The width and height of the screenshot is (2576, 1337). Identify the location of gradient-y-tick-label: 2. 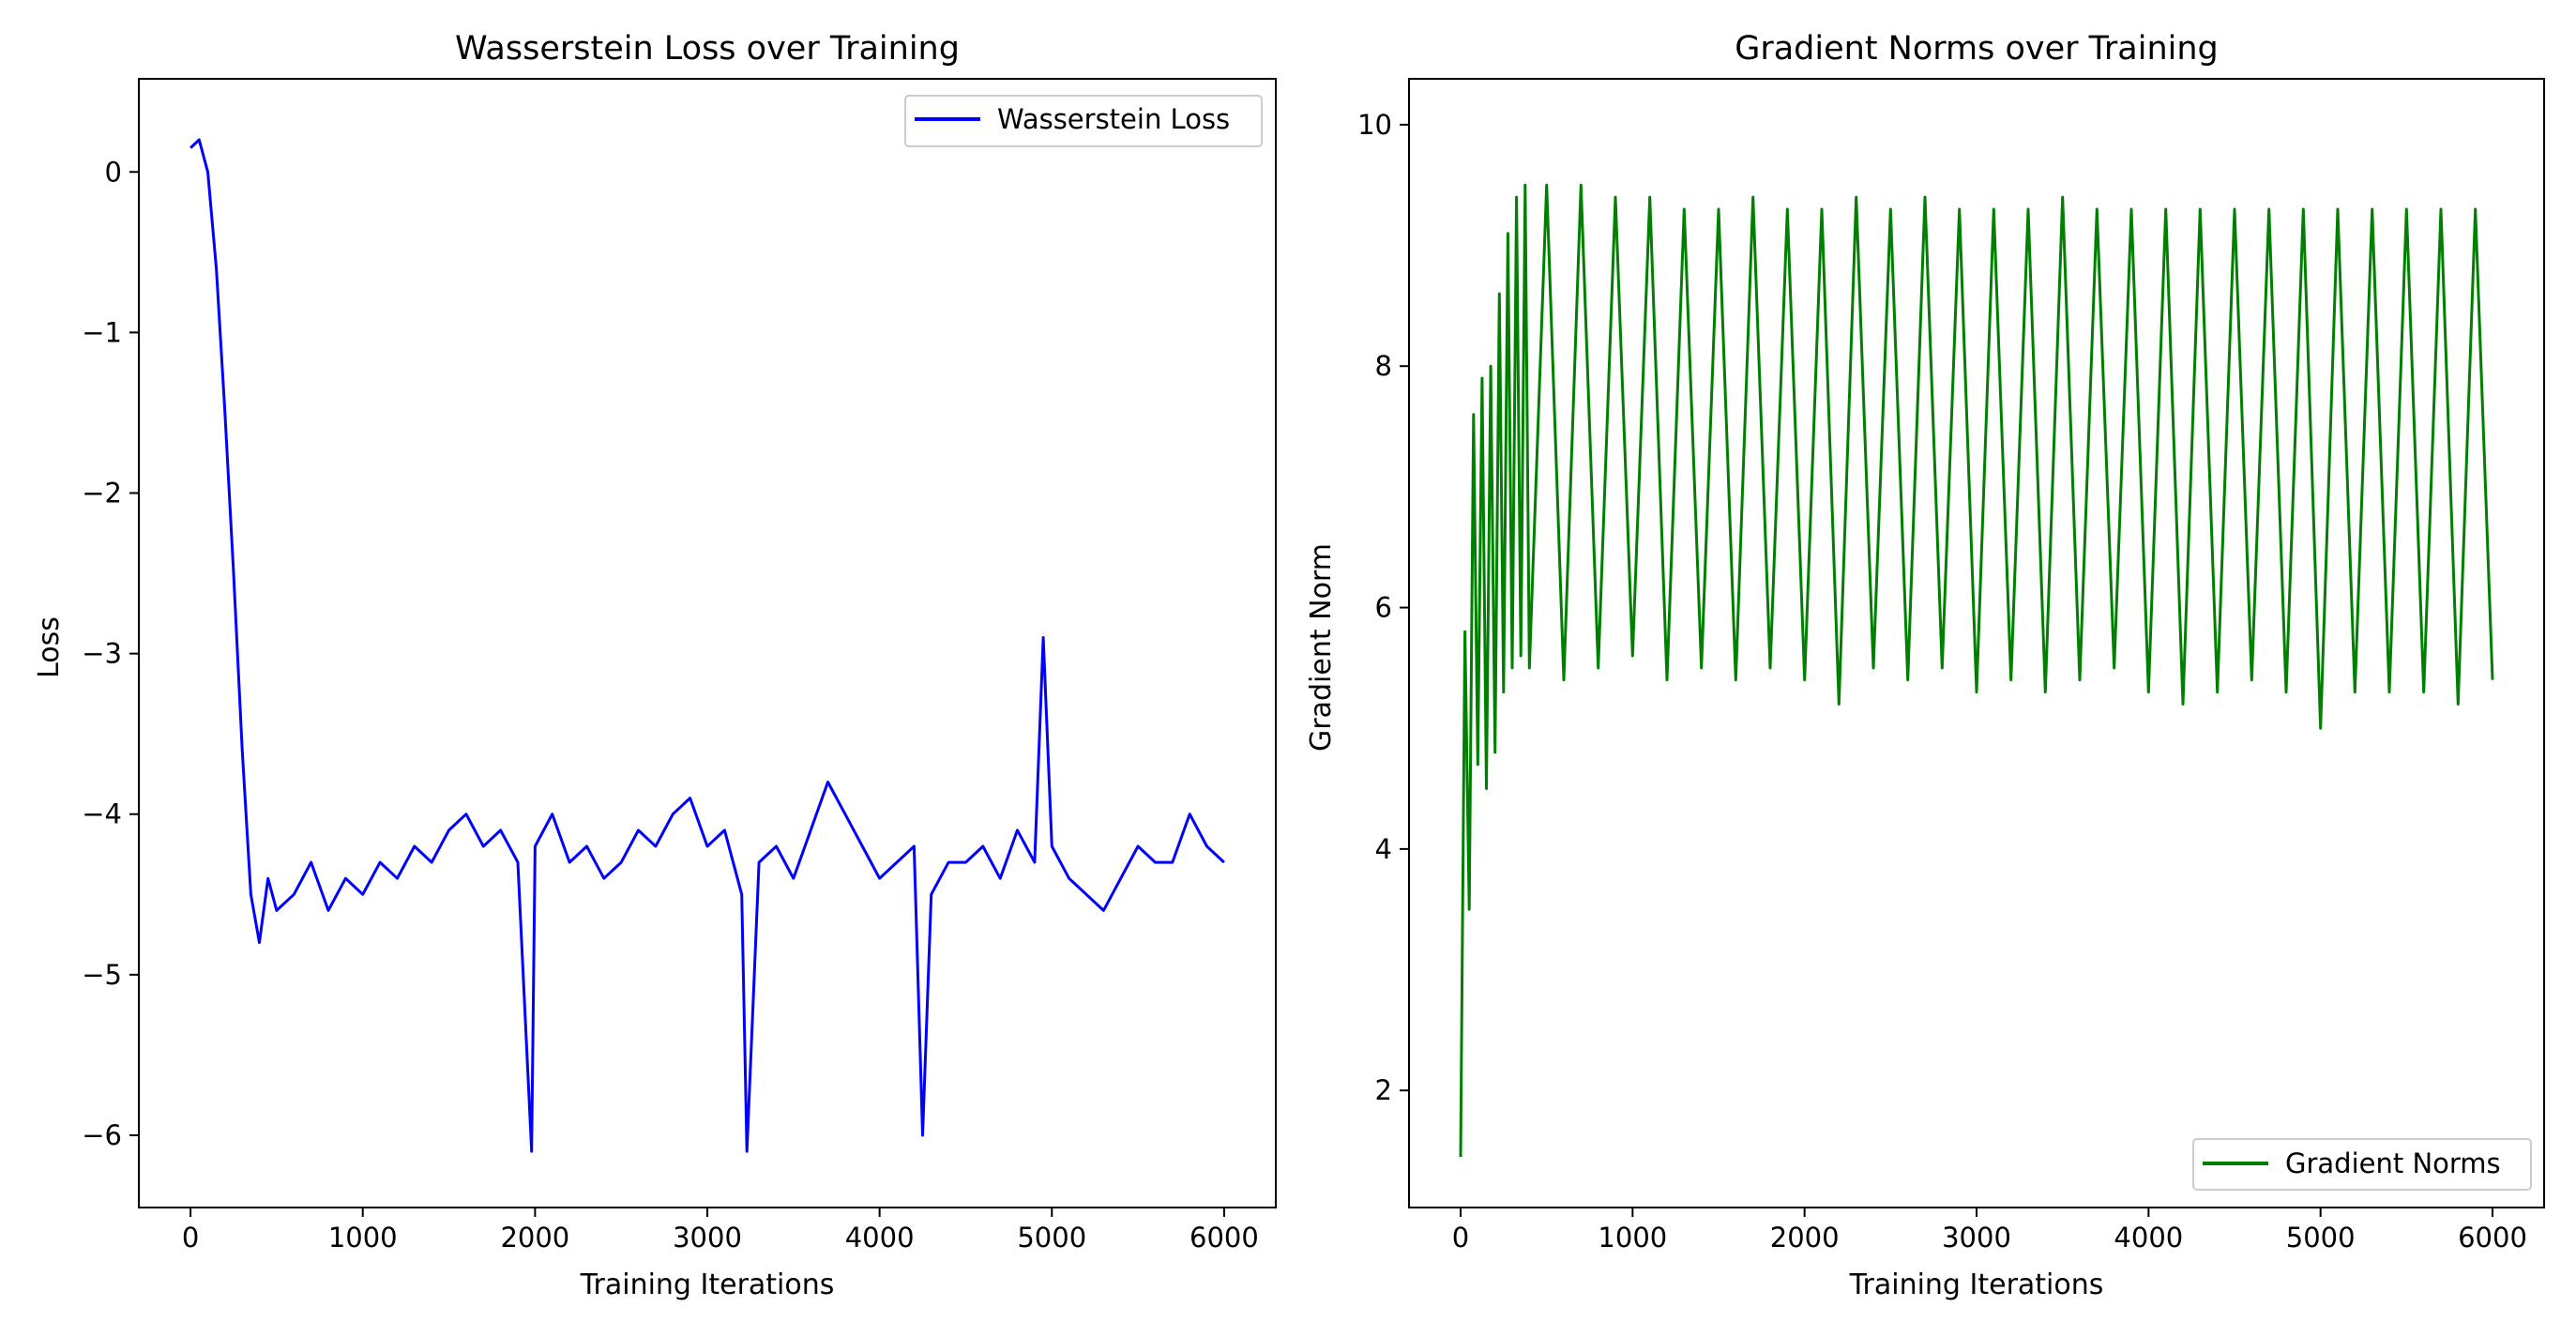
(1383, 1090).